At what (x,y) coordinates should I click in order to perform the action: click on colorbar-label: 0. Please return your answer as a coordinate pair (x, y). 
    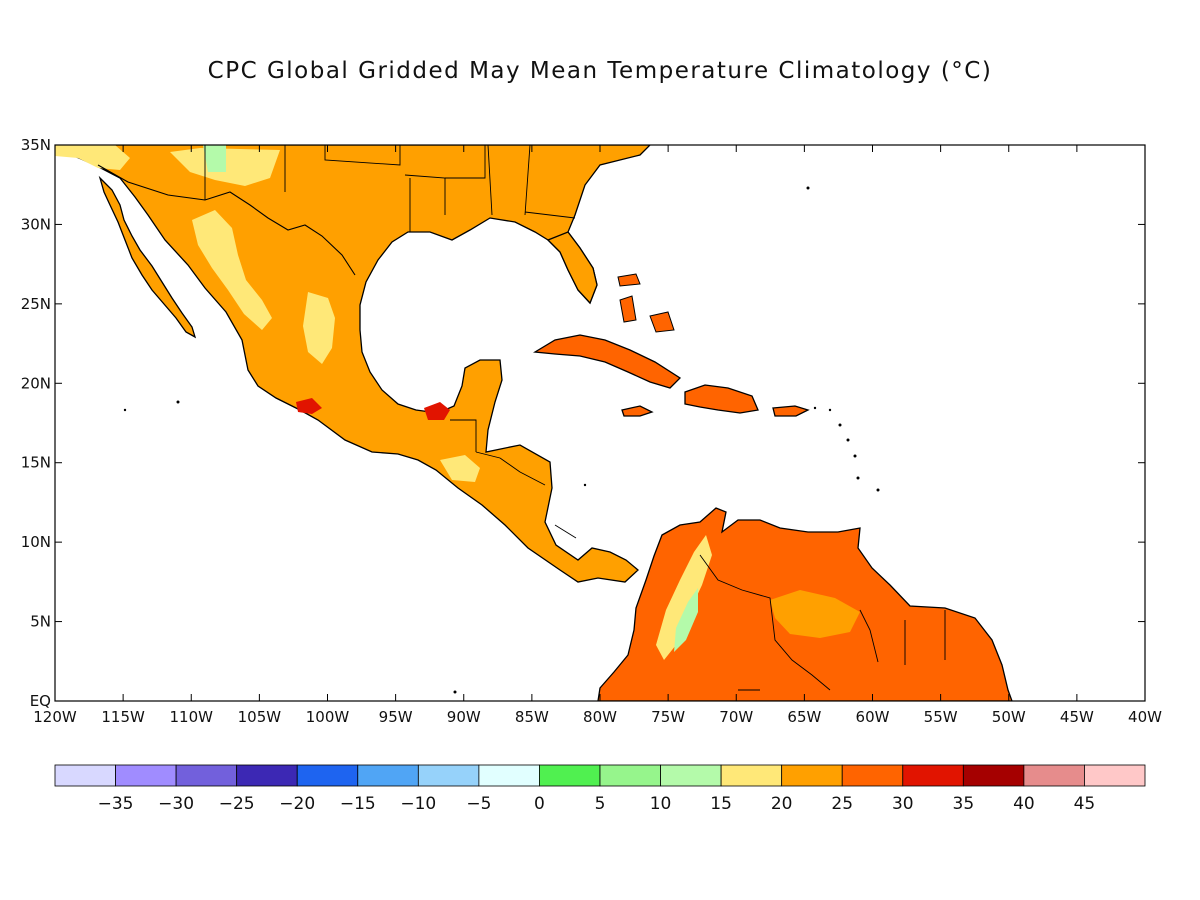
    Looking at the image, I should click on (539, 804).